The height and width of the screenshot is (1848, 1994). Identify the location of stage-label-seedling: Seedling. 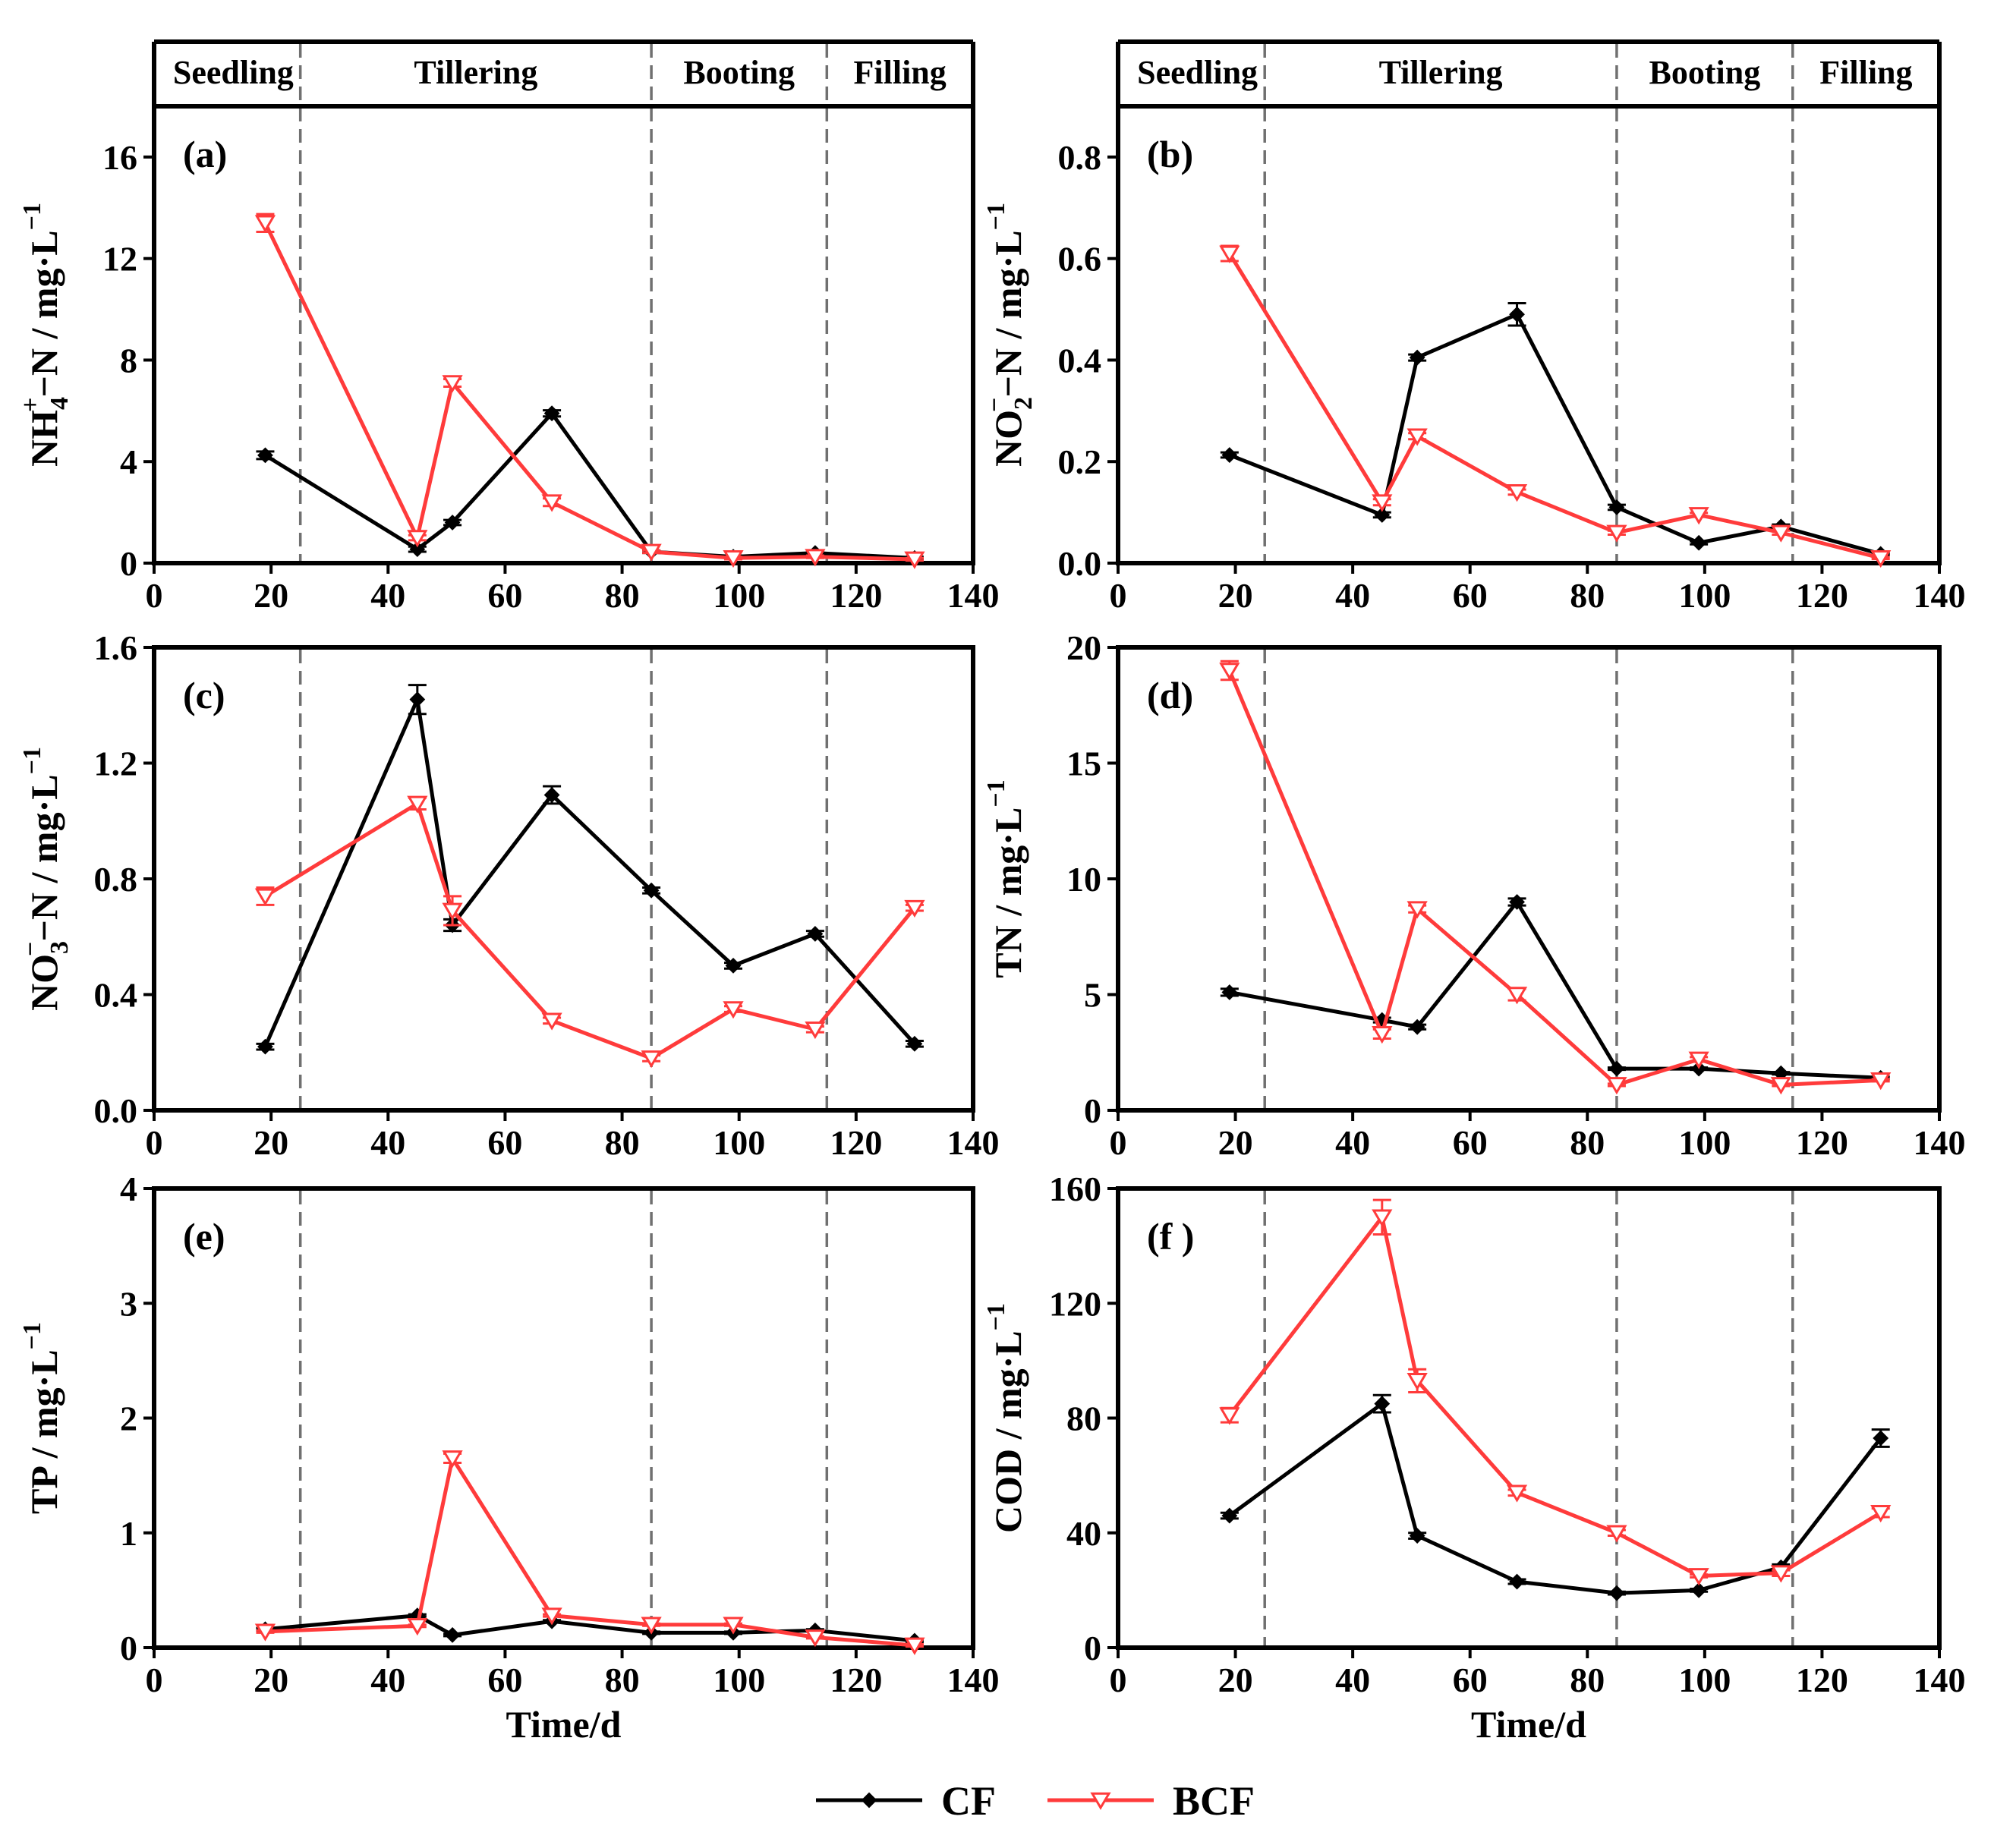
(233, 72).